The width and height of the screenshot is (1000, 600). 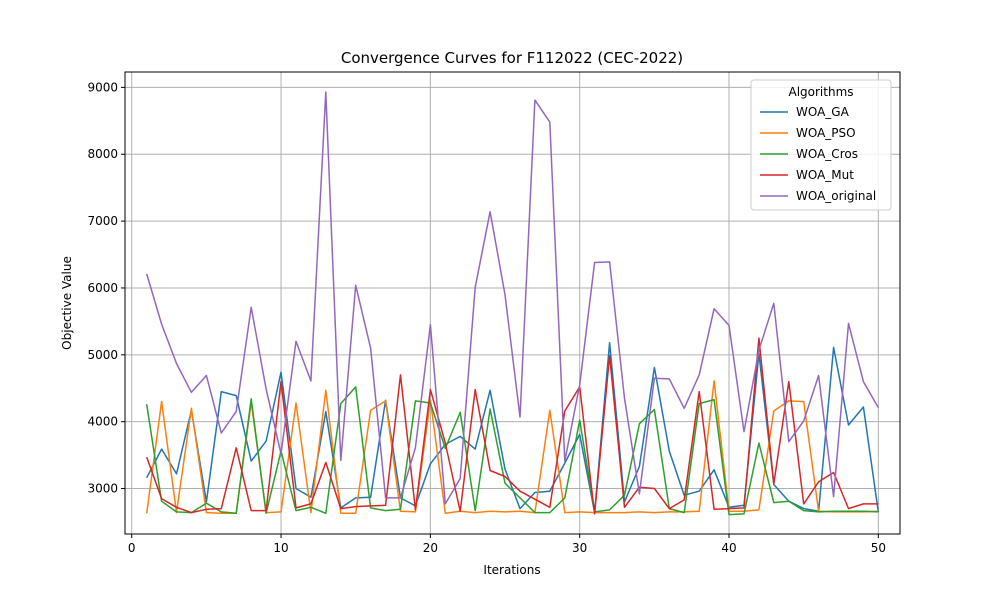 I want to click on x-tick-label: 20, so click(x=430, y=548).